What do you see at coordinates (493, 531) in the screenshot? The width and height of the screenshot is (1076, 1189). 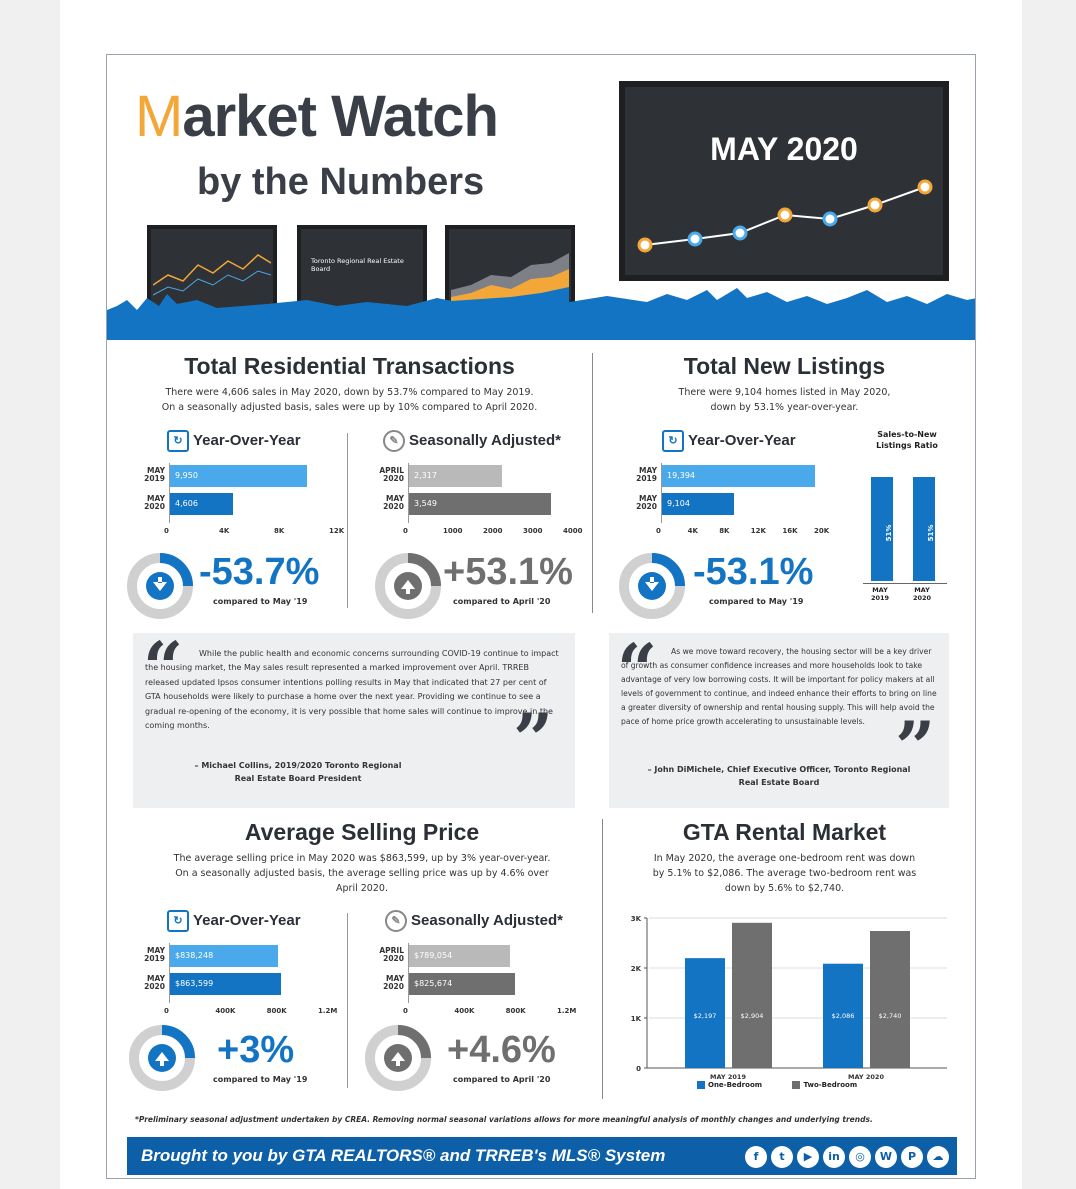 I see `tick-label: 2000` at bounding box center [493, 531].